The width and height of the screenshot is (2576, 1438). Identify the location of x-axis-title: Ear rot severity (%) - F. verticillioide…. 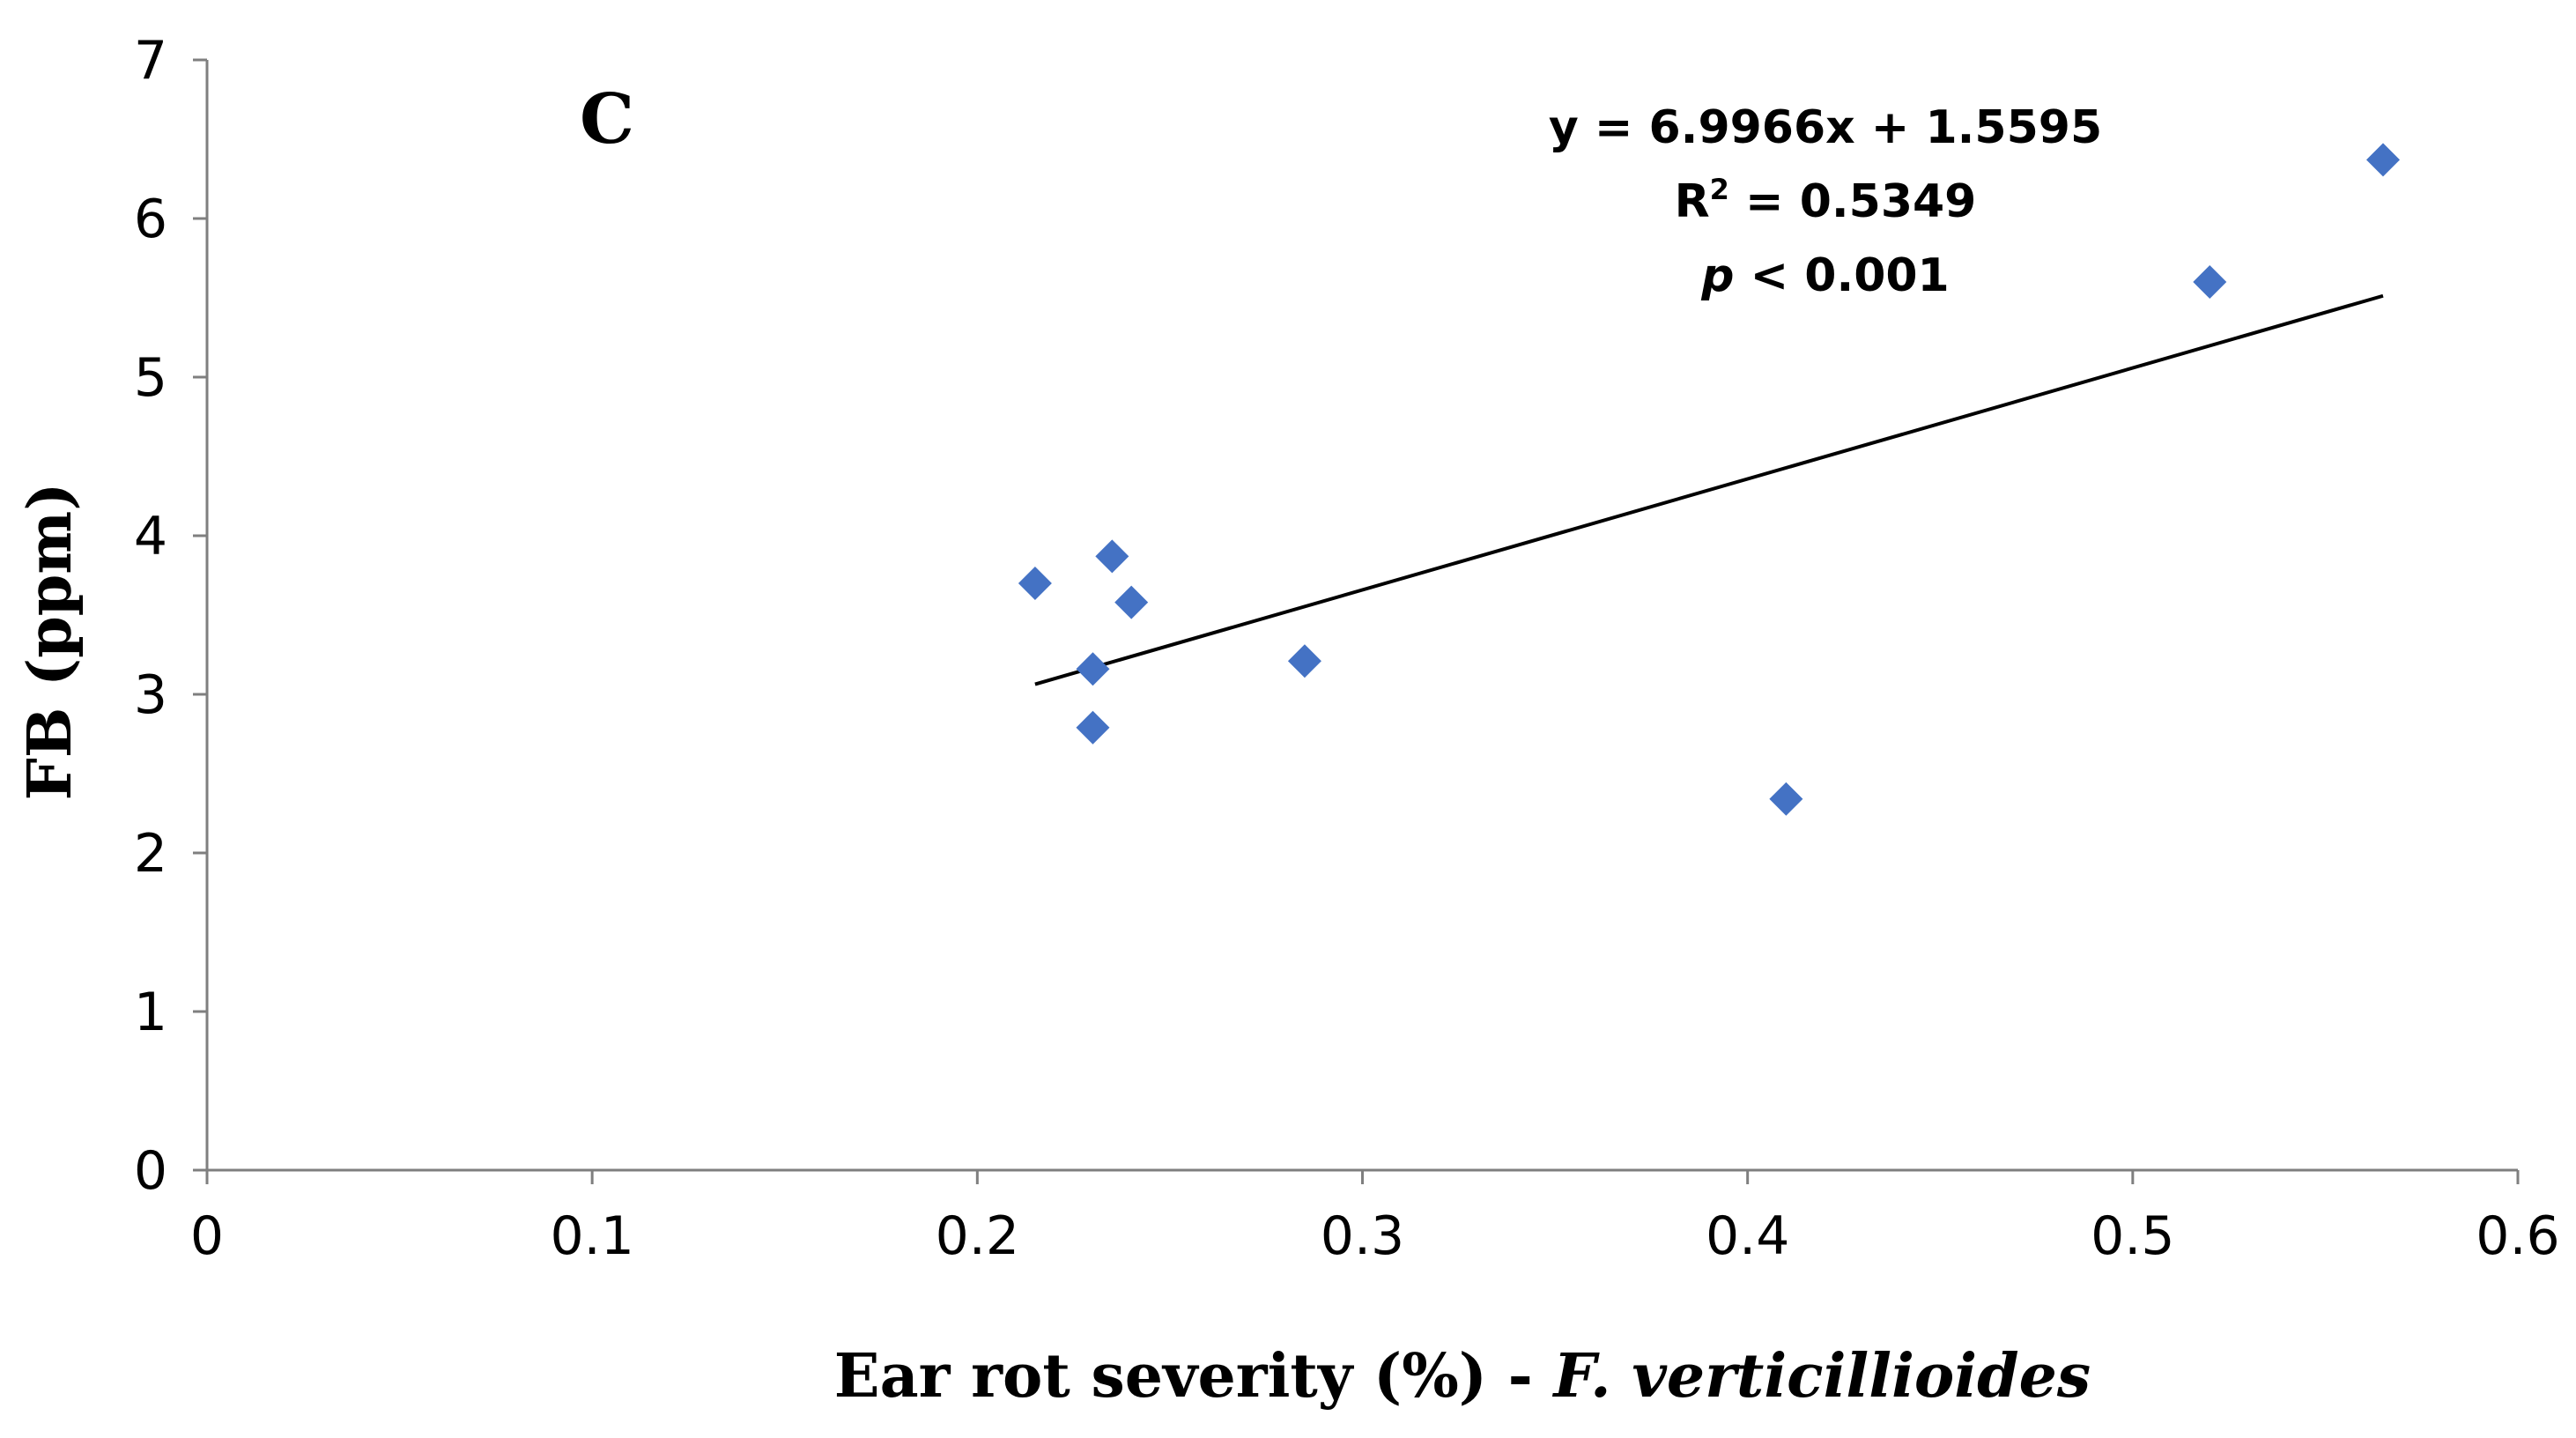
(1463, 1376).